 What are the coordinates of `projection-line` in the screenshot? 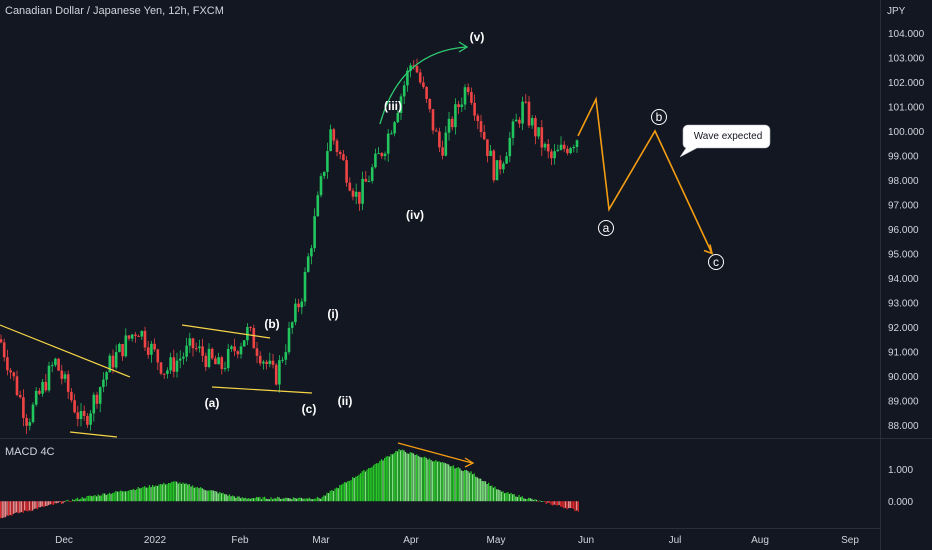 It's located at (645, 175).